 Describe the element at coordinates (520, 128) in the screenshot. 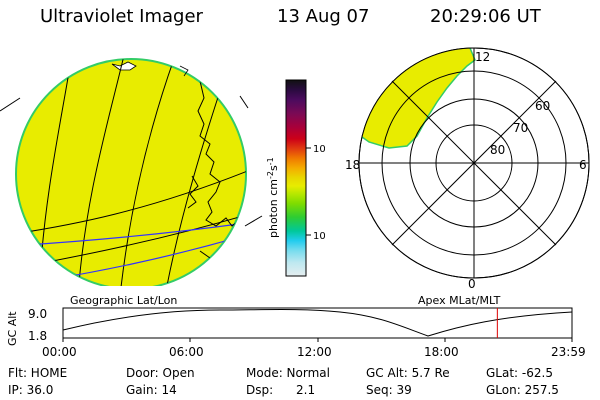

I see `mlat-label-70: 70` at that location.